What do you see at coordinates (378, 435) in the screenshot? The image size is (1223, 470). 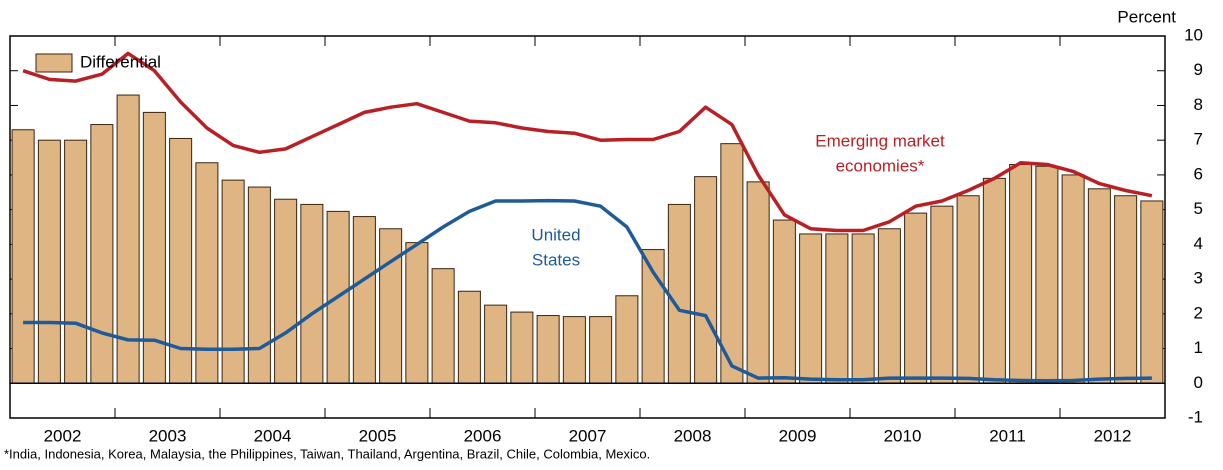 I see `x-tick-label: 2005` at bounding box center [378, 435].